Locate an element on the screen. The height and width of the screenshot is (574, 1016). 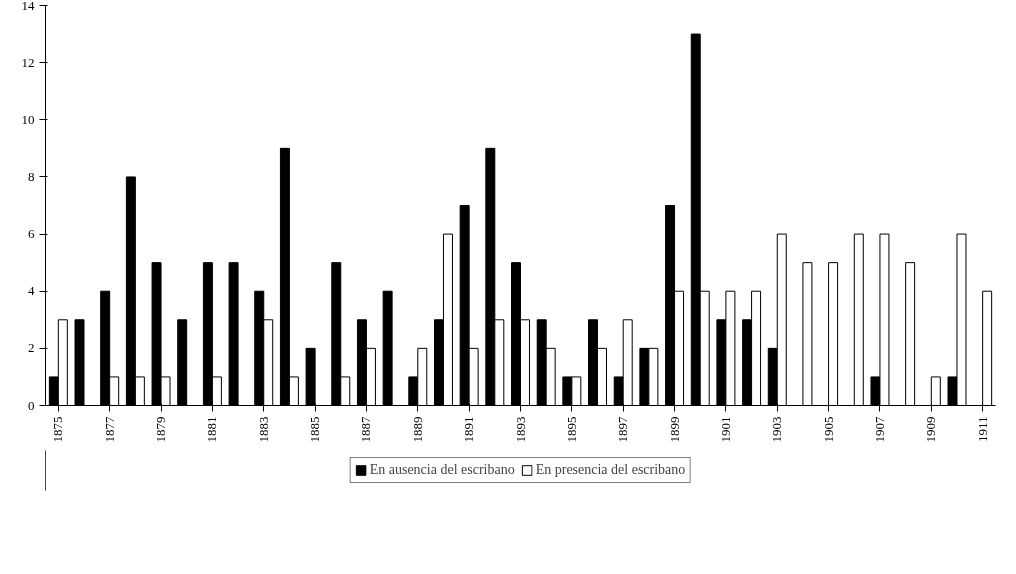
y-tick-label: 4 is located at coordinates (31, 291).